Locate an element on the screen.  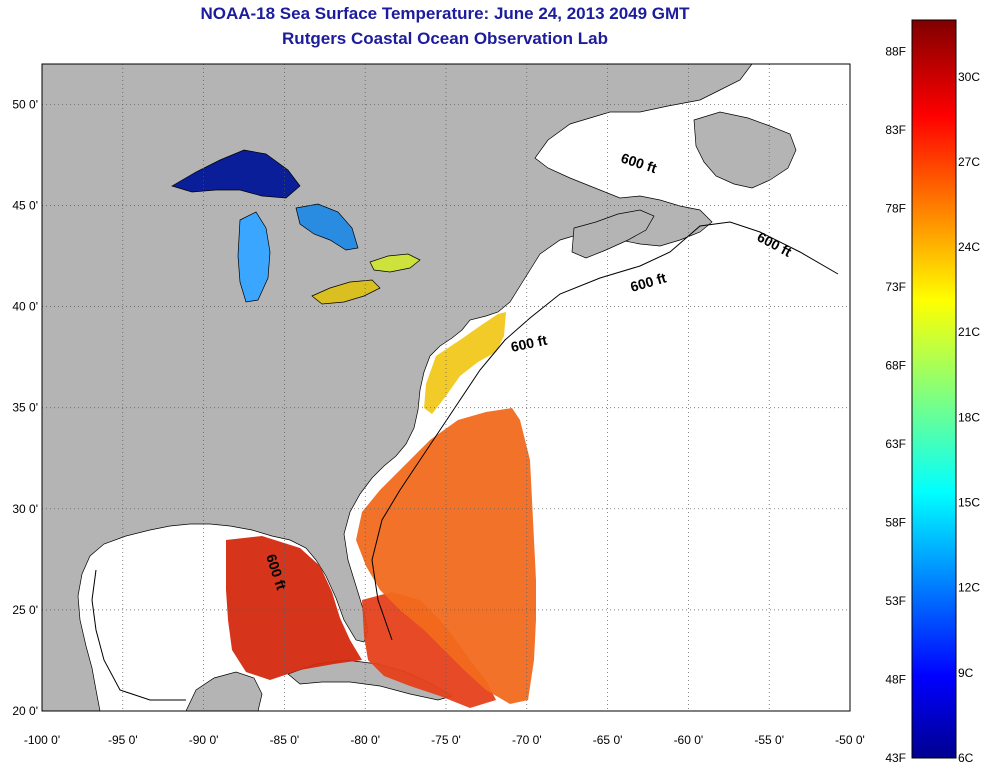
y-tick-labels: 20 0' 25 0' 30 0' 35 0' 40 0' 45 0' 50 0' is located at coordinates (25, 407).